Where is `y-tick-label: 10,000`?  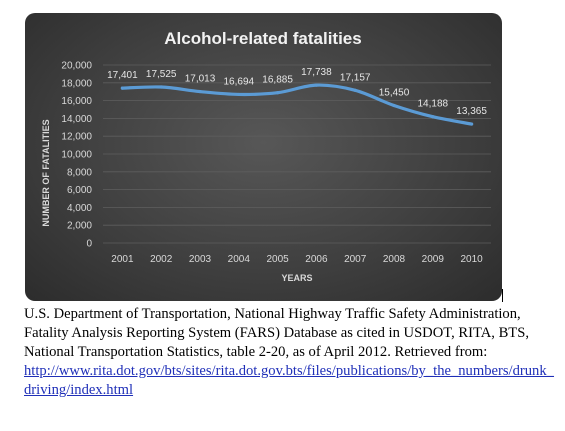
y-tick-label: 10,000 is located at coordinates (76, 155).